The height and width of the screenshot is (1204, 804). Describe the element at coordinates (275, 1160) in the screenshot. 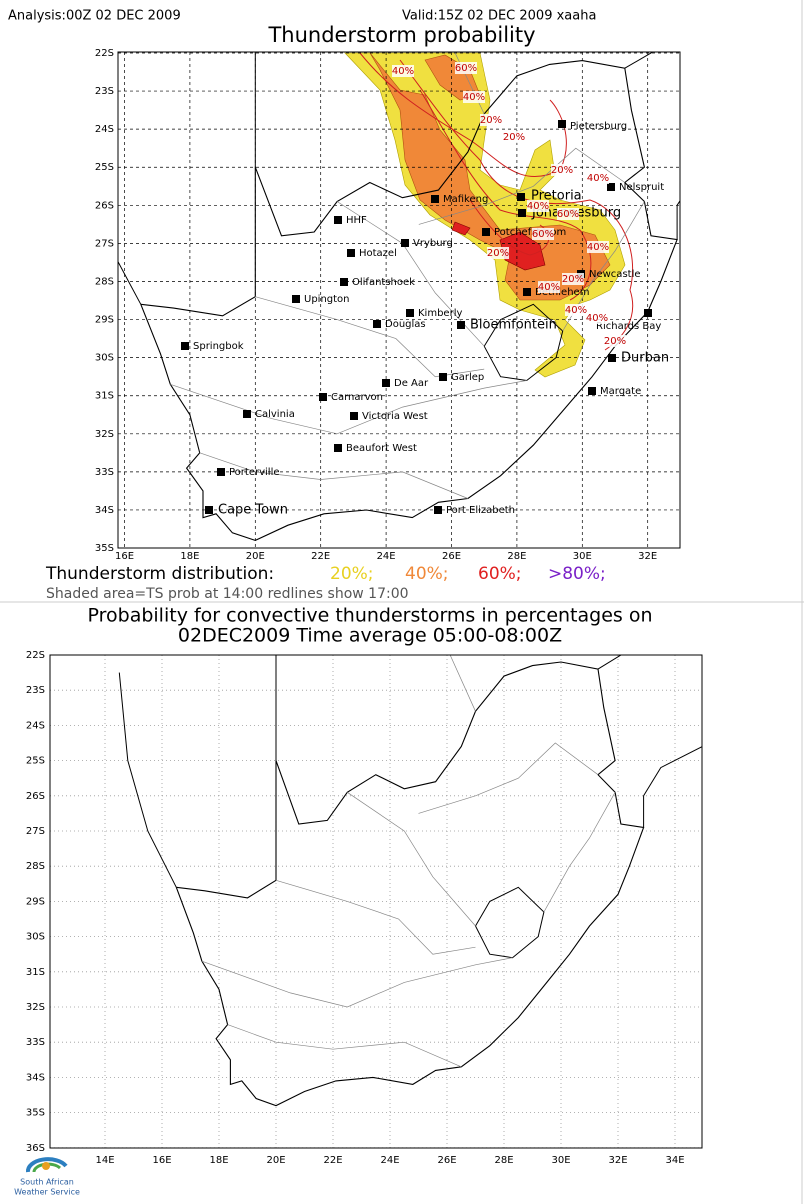

I see `lon-label: 20E` at that location.